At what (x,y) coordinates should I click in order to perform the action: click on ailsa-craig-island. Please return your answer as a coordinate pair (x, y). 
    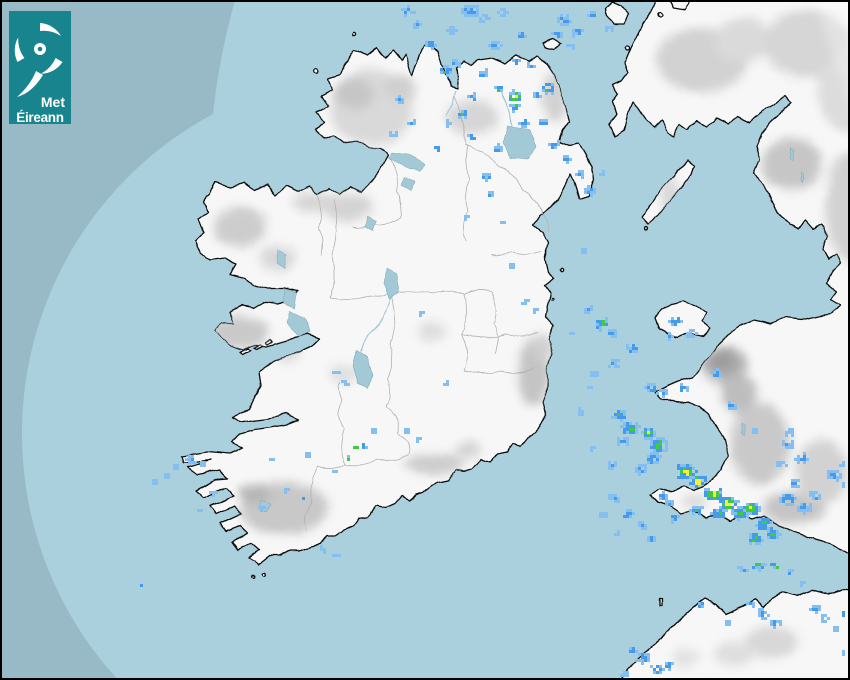
    Looking at the image, I should click on (627, 49).